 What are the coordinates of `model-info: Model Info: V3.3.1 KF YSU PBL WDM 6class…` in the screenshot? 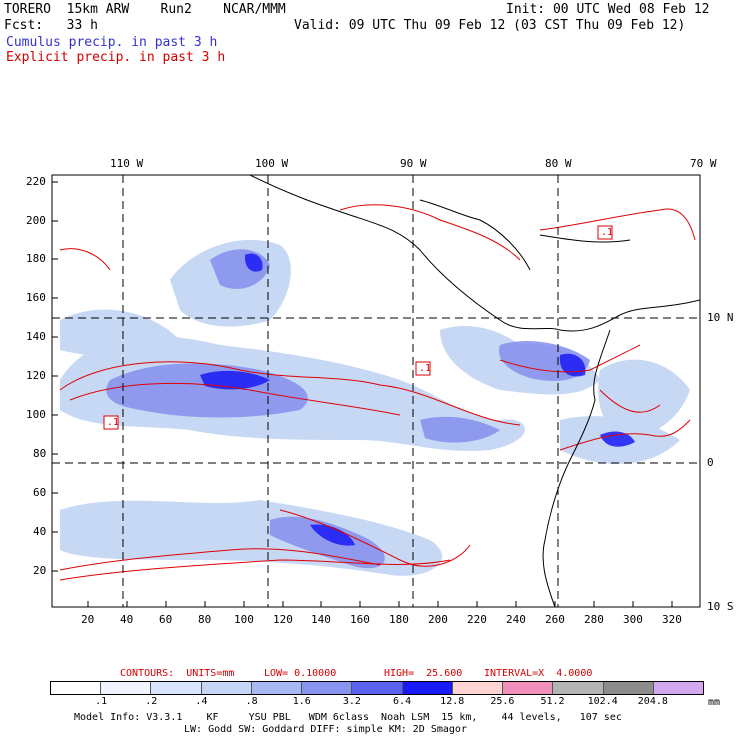 It's located at (348, 717).